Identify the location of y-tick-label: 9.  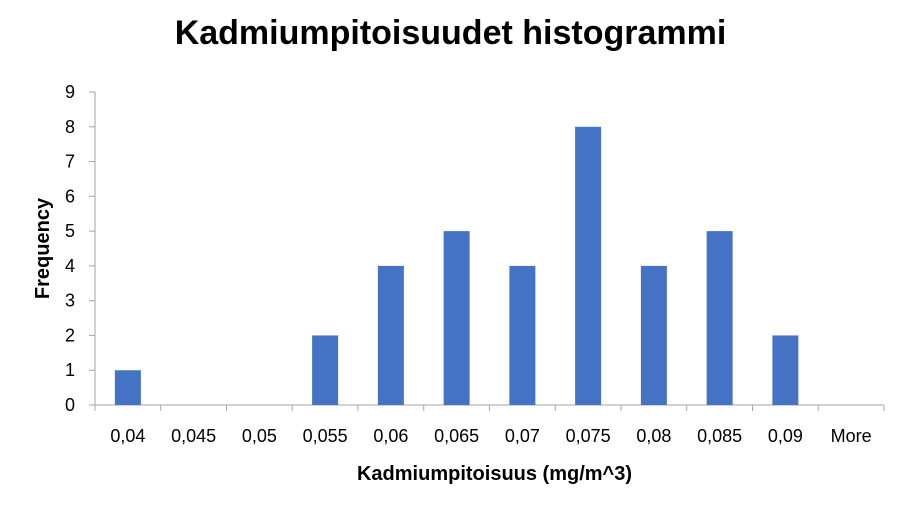
(70, 92).